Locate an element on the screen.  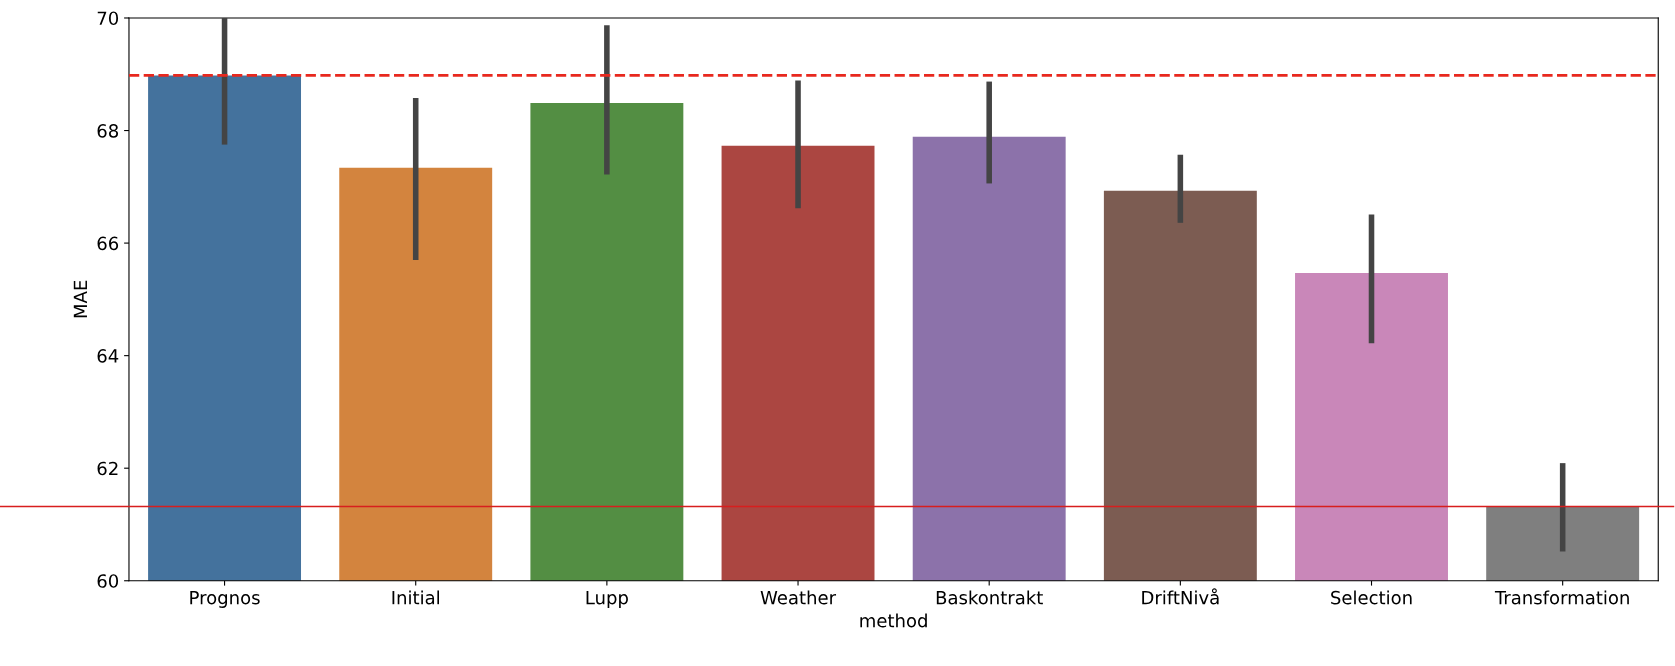
x-tick-label: Lupp is located at coordinates (607, 599).